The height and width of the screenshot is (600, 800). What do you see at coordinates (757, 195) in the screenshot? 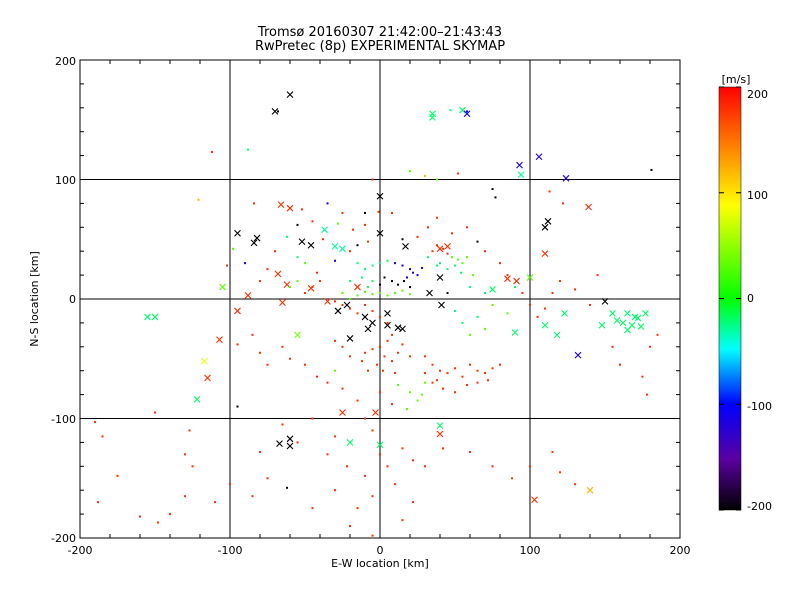
I see `colorbar-tick-label: 100` at bounding box center [757, 195].